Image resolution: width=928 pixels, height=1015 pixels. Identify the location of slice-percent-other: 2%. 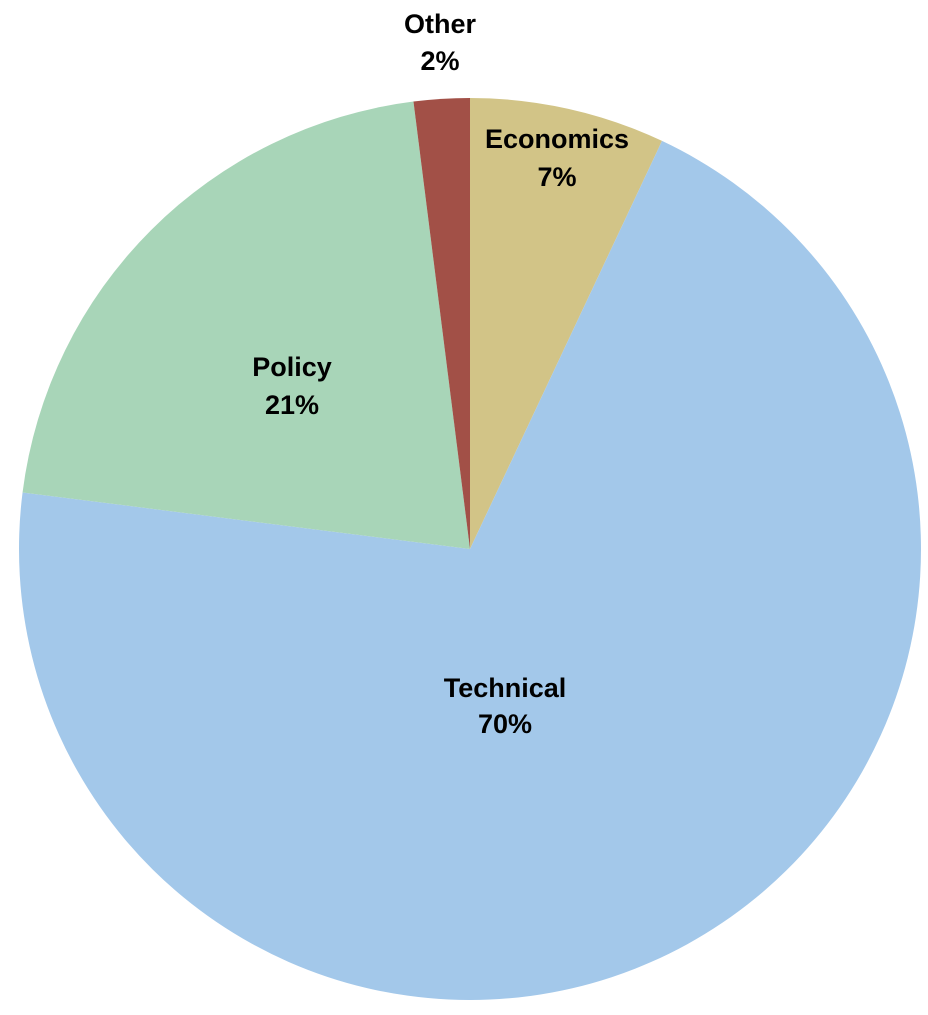
(439, 61).